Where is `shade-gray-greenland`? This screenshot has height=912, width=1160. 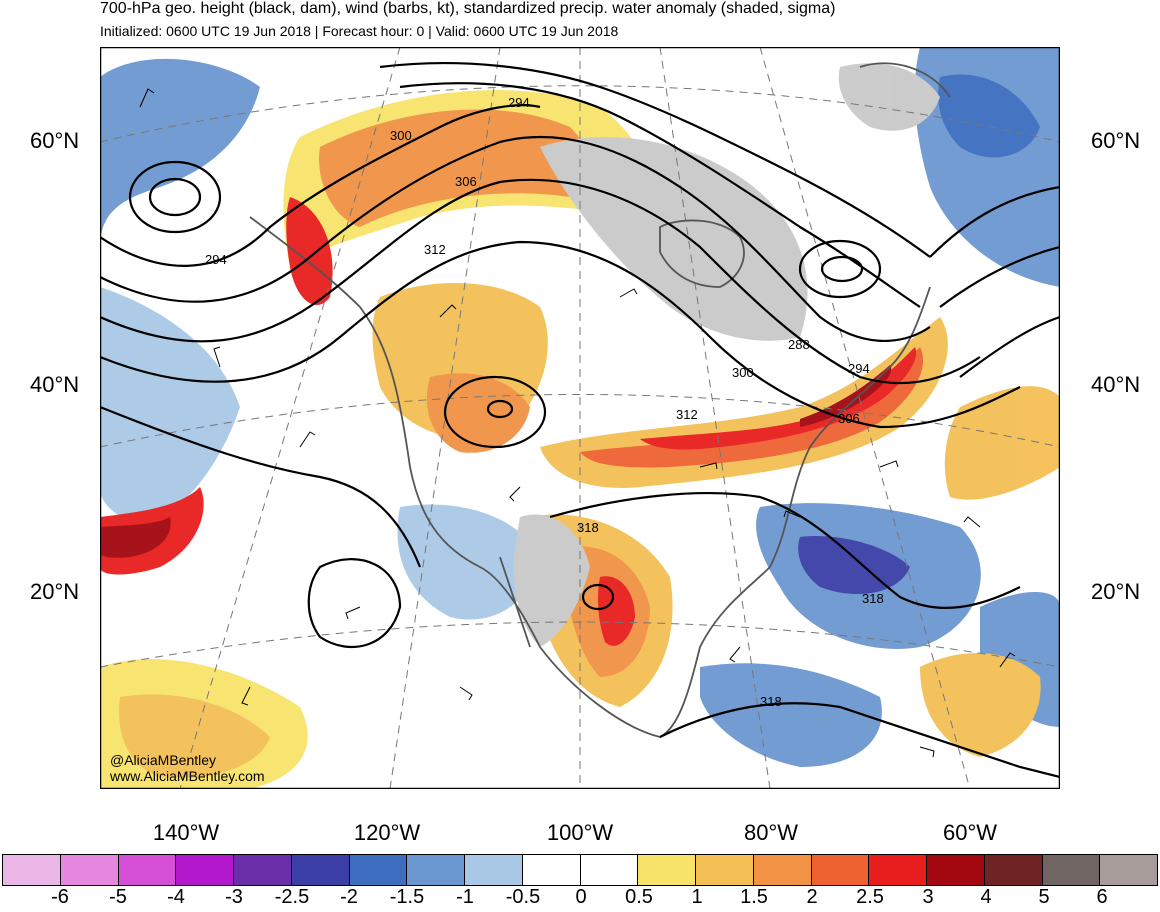
shade-gray-greenland is located at coordinates (889, 97).